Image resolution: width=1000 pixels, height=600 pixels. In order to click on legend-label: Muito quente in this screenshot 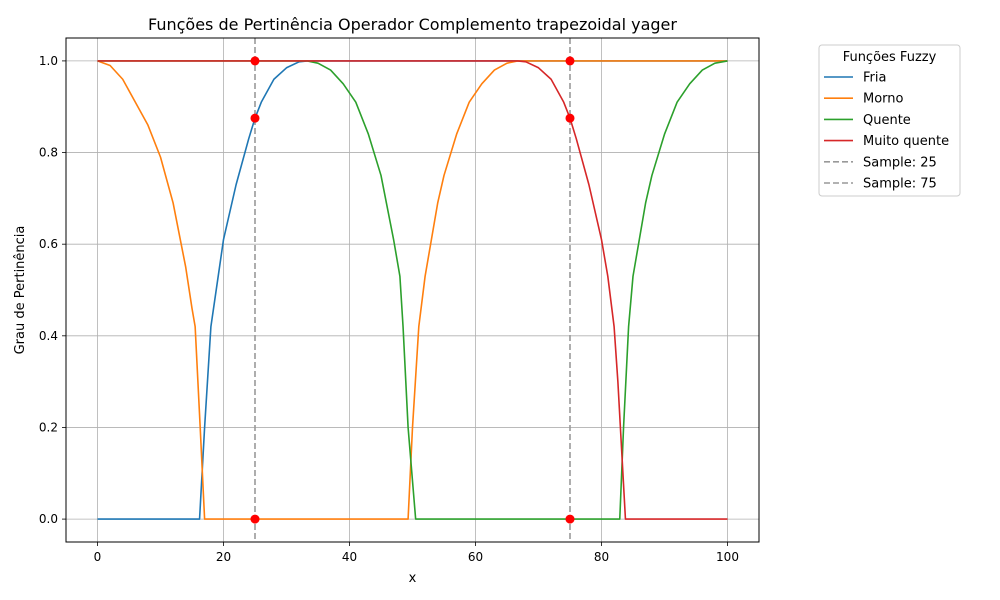, I will do `click(906, 141)`.